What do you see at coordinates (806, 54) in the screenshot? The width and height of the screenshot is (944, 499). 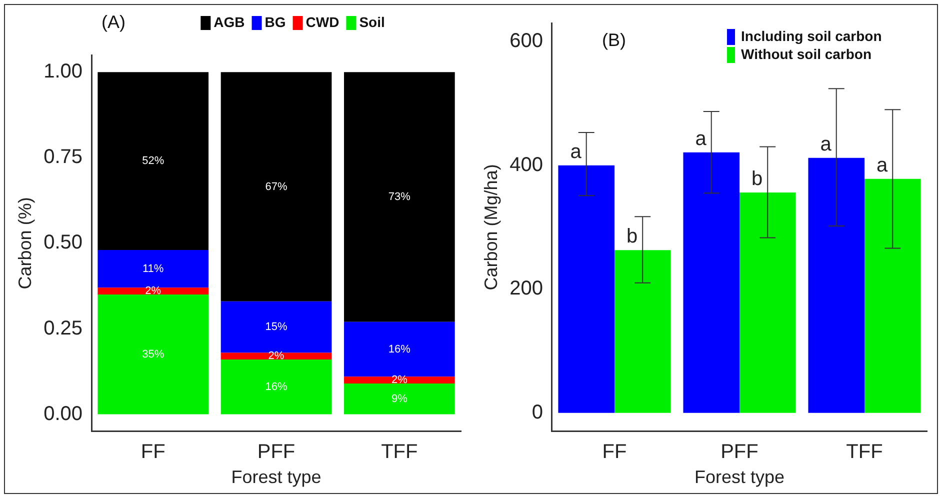 I see `legend-label: Without soil carbon` at bounding box center [806, 54].